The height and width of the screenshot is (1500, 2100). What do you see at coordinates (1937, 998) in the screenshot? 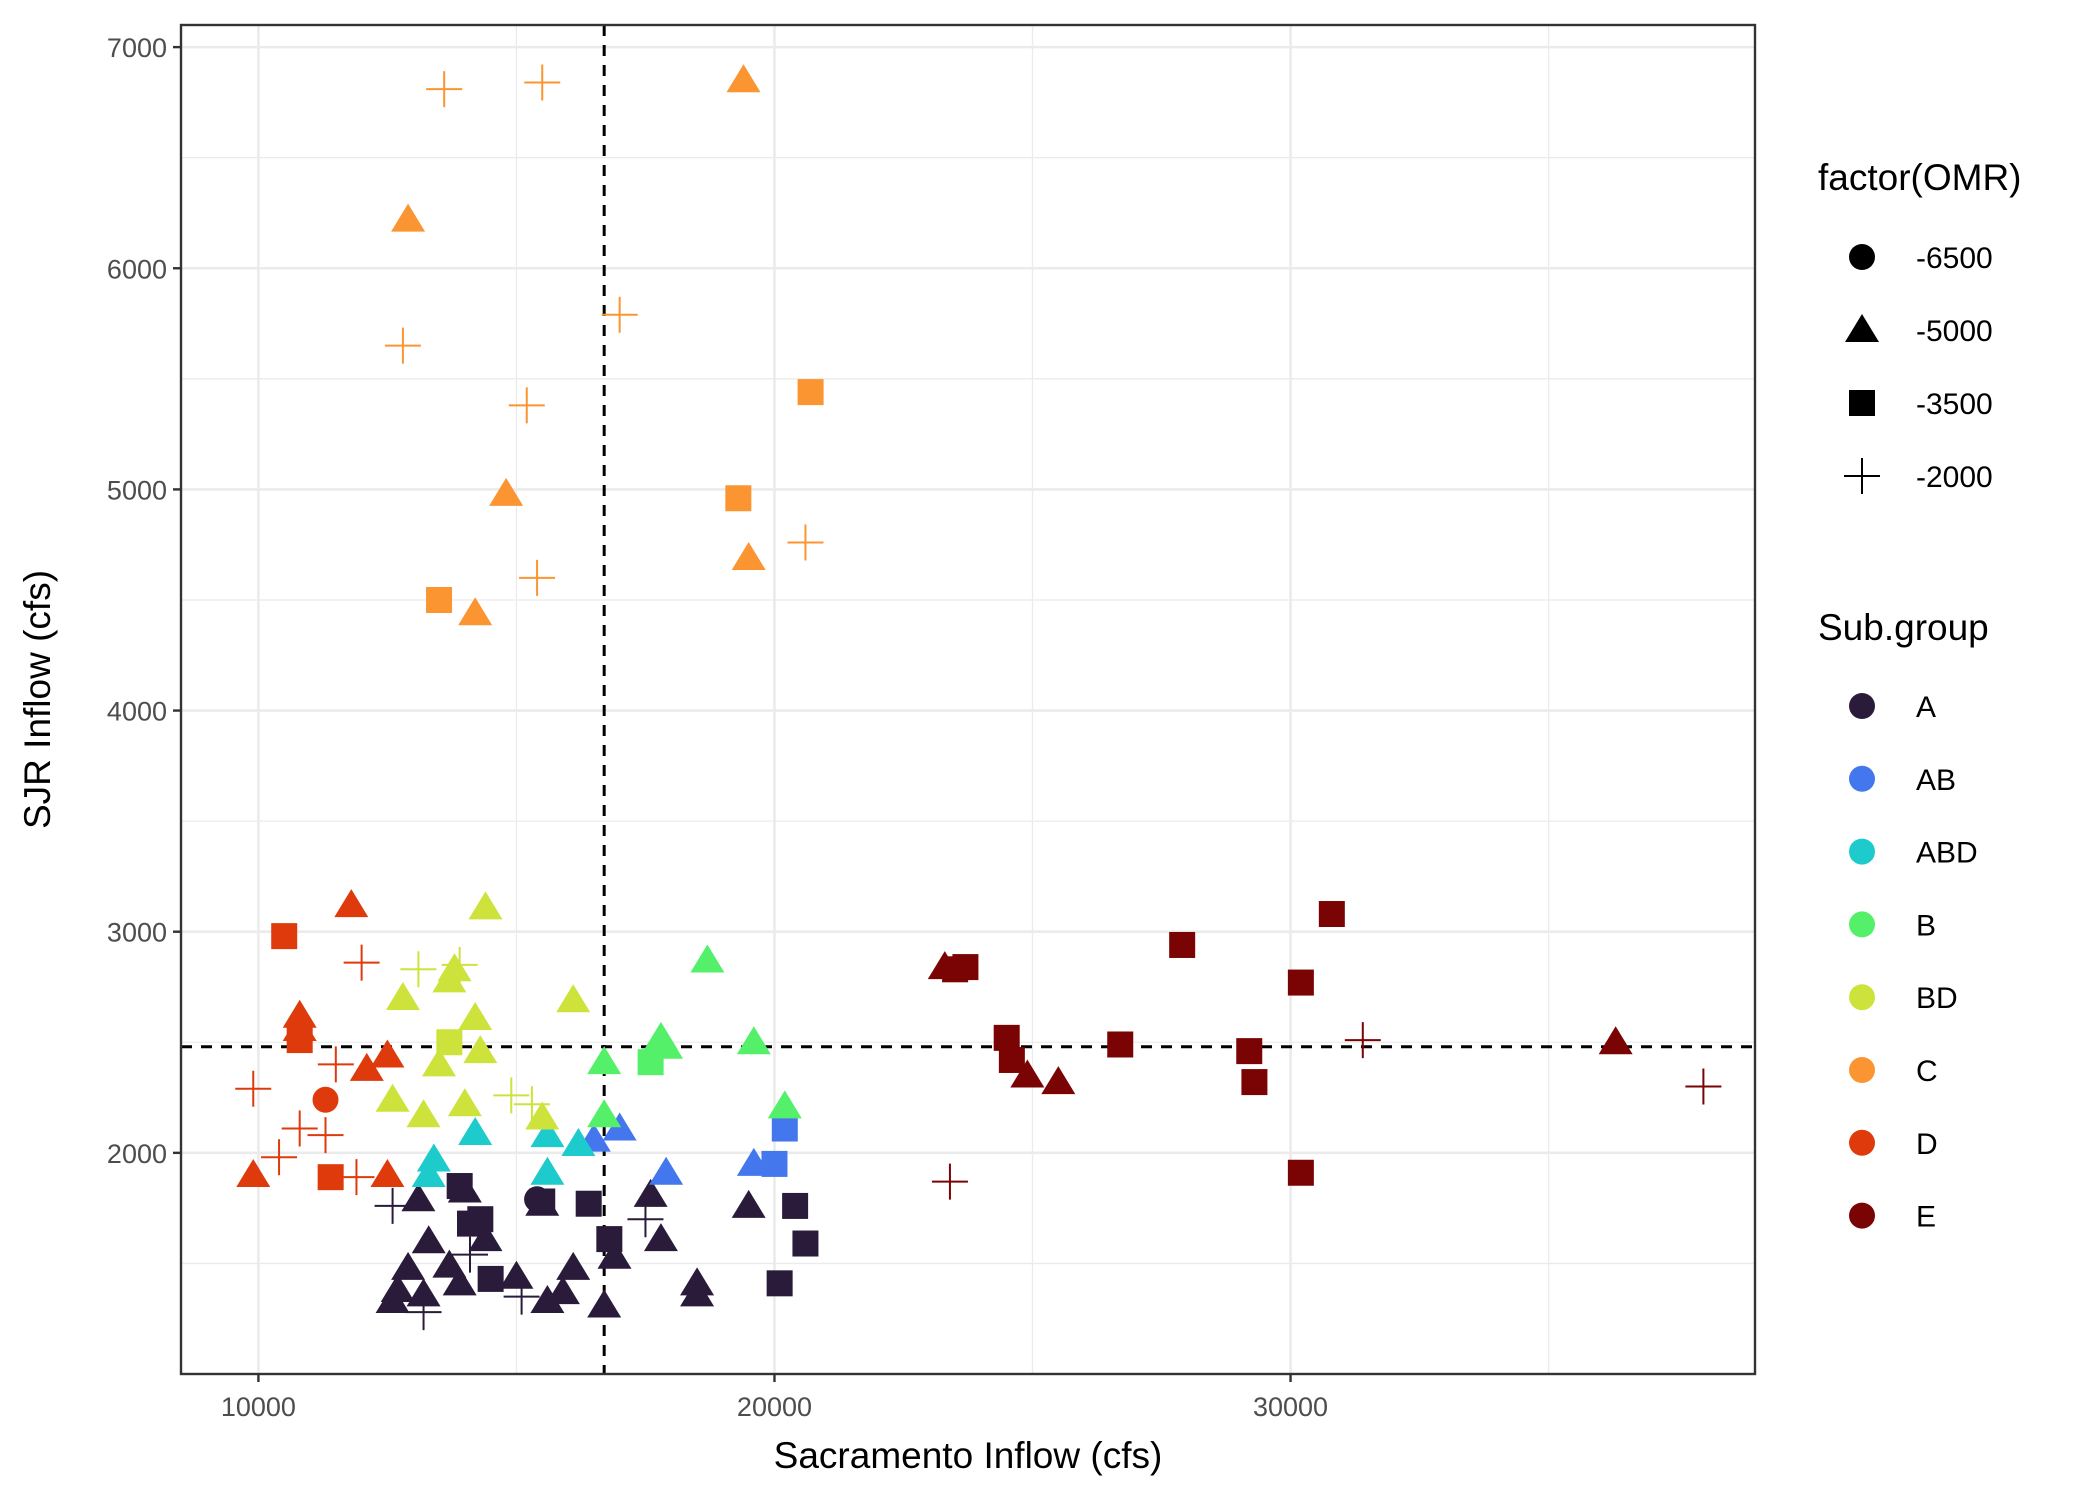
I see `color-legend-label: BD` at bounding box center [1937, 998].